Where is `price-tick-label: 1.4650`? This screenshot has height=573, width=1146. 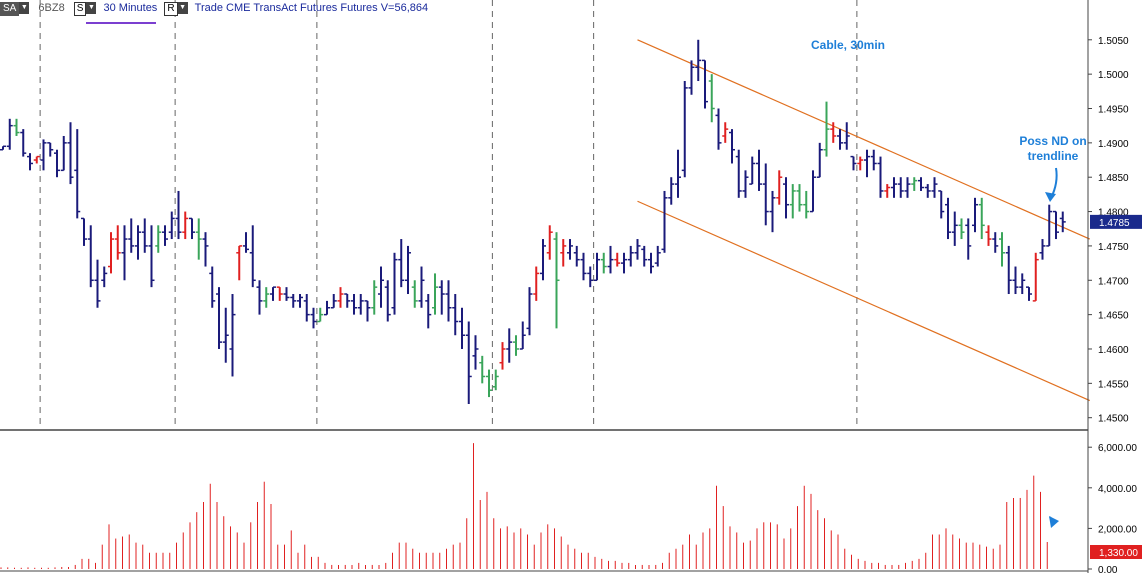 price-tick-label: 1.4650 is located at coordinates (1113, 316).